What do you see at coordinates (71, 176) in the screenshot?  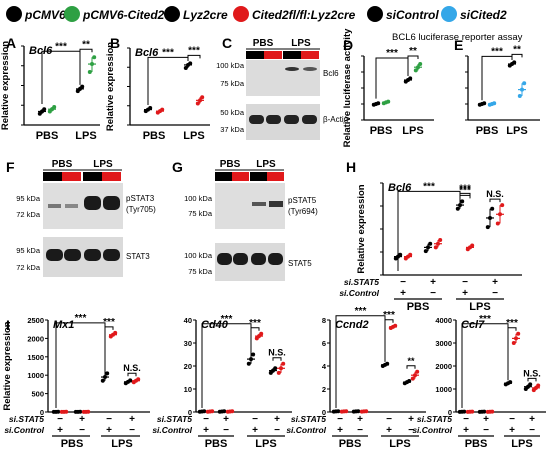 I see `genotype-bar-red` at bounding box center [71, 176].